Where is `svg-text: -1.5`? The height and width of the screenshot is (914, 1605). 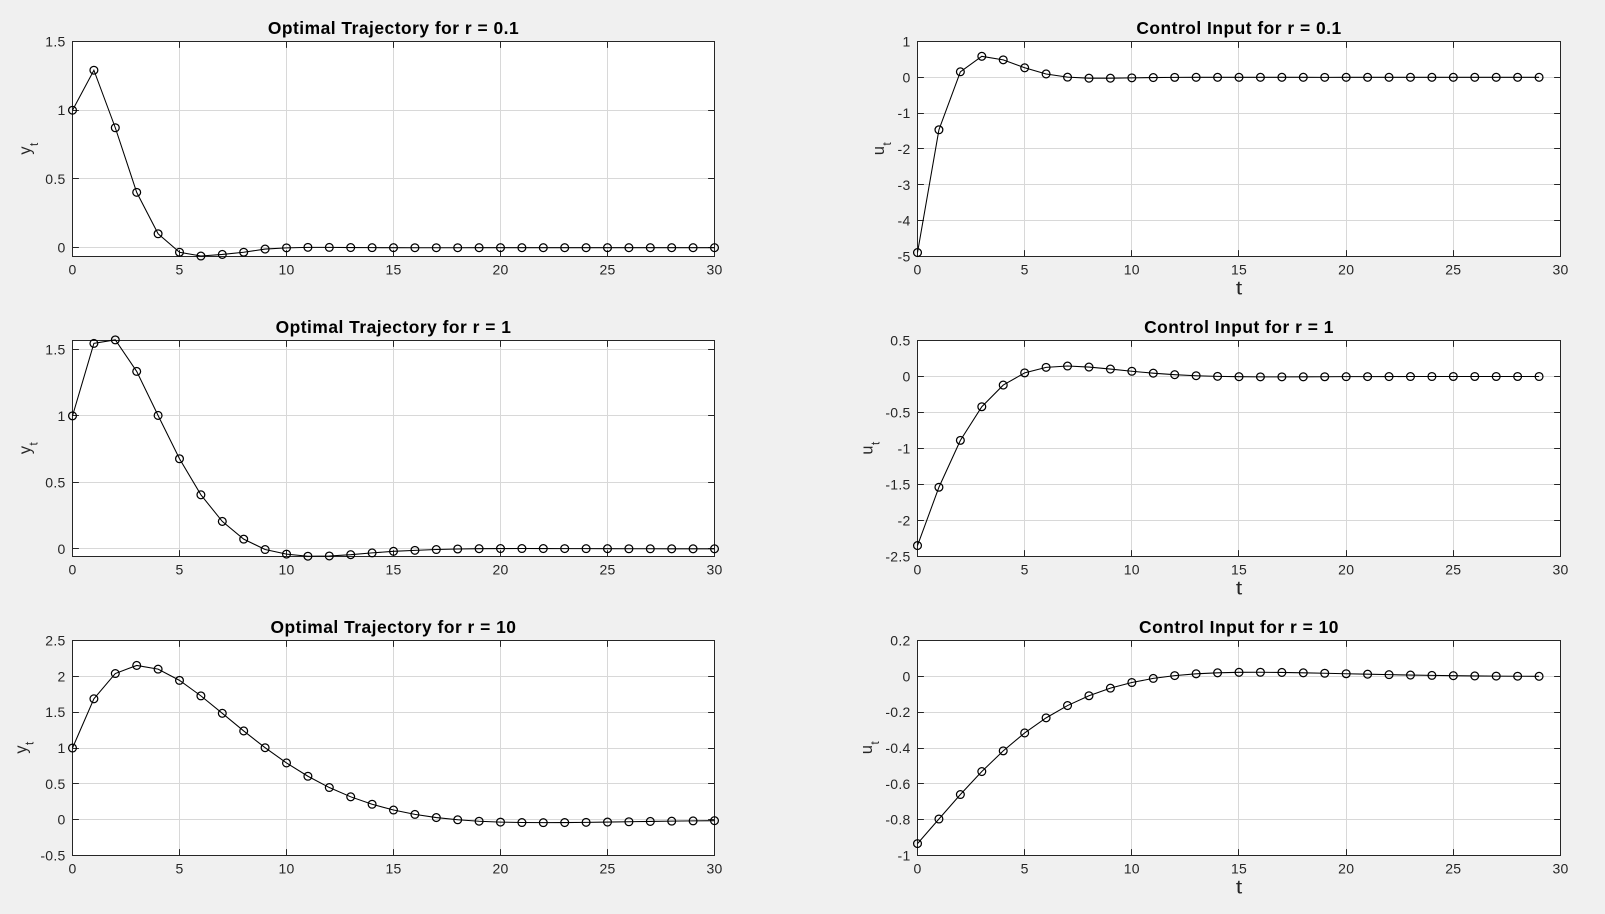 svg-text: -1.5 is located at coordinates (897, 485).